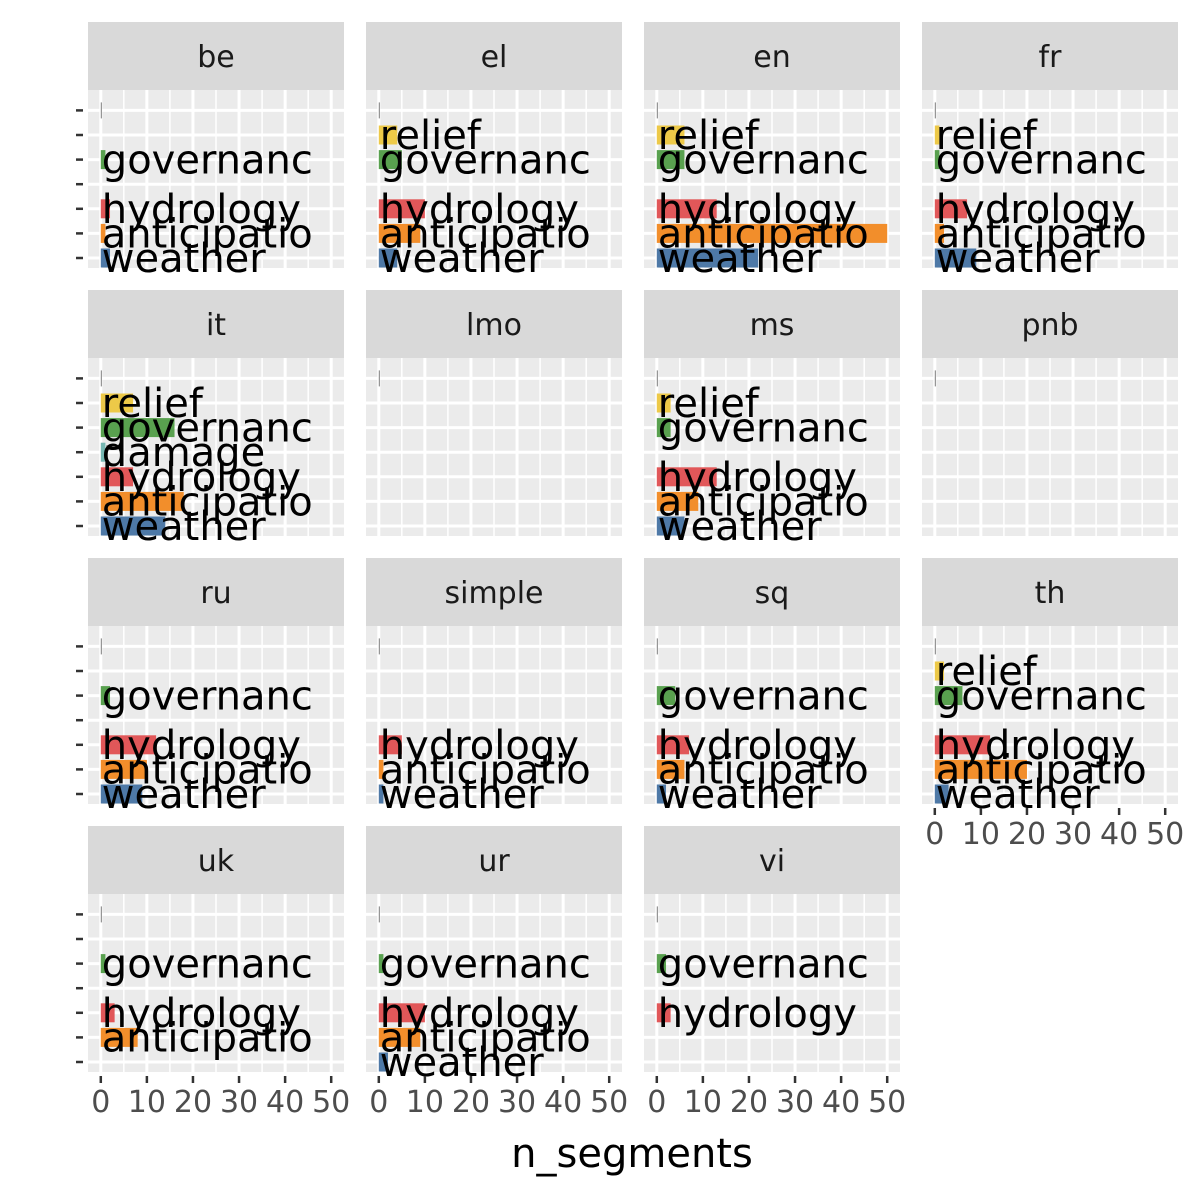  I want to click on facet-strip-label: fr, so click(1051, 57).